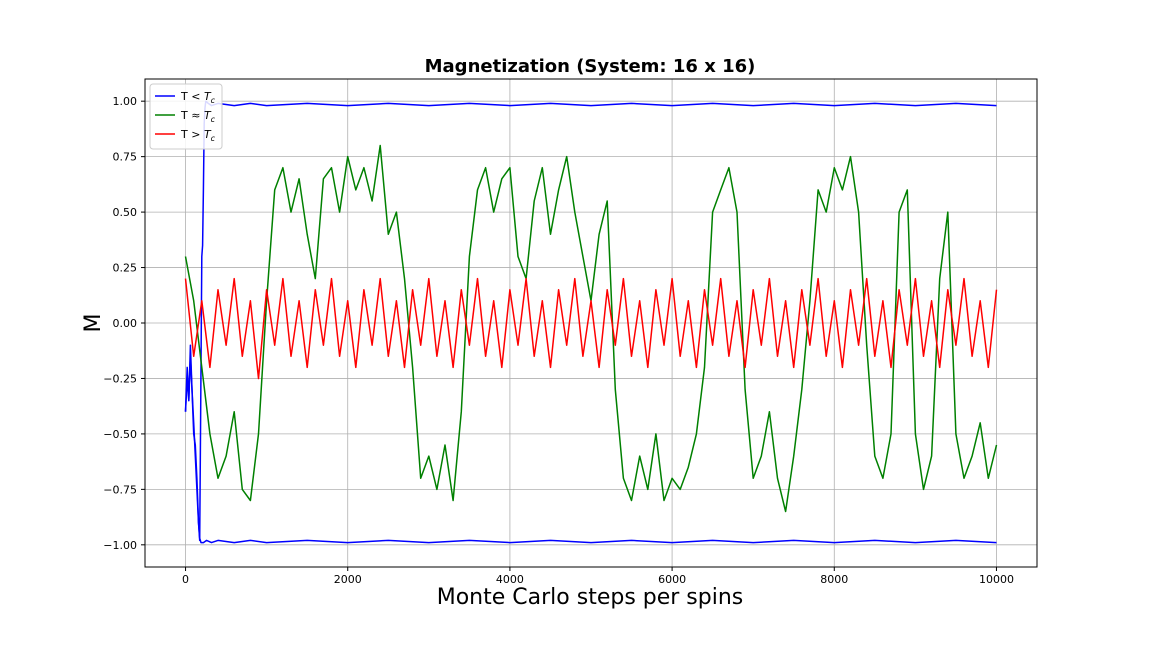  Describe the element at coordinates (120, 434) in the screenshot. I see `y-tick-label: −0.50` at that location.